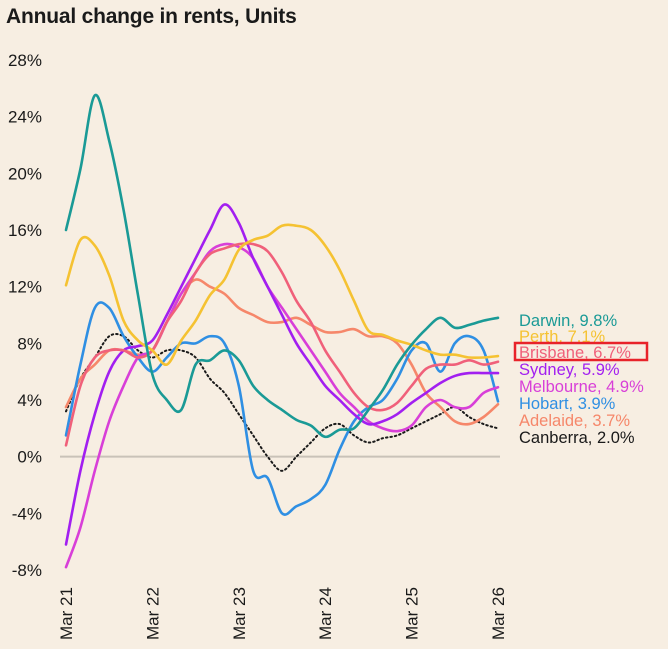  What do you see at coordinates (581, 387) in the screenshot?
I see `legend-label-melbourne: Melbourne, 4.9%` at bounding box center [581, 387].